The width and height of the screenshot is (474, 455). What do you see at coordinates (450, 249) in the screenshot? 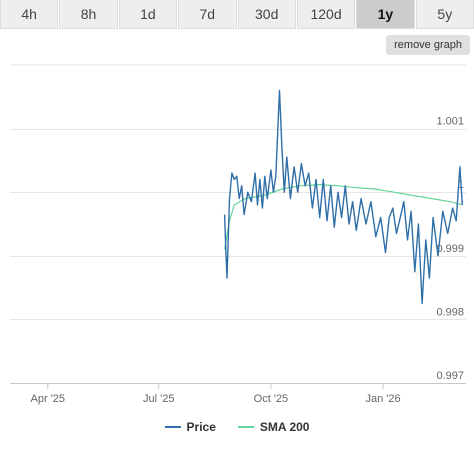
I see `y-tick-label: 0.999` at bounding box center [450, 249].